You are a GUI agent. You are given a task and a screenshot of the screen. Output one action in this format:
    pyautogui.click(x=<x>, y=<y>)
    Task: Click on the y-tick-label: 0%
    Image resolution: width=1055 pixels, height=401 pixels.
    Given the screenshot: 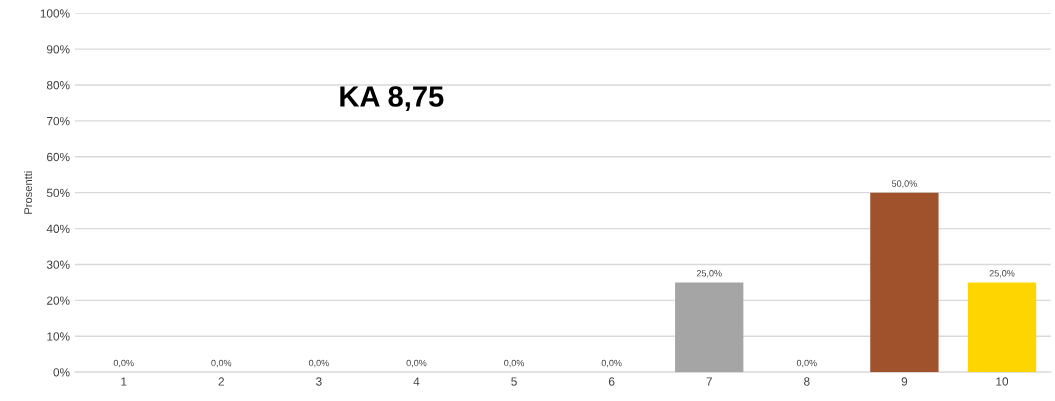 What is the action you would take?
    pyautogui.click(x=61, y=372)
    